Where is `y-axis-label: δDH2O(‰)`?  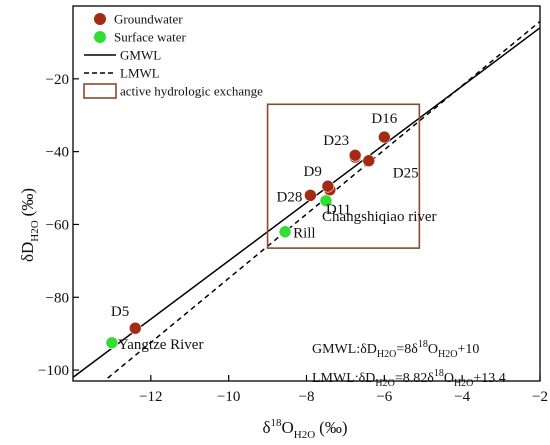
y-axis-label: δDH2O(‰) is located at coordinates (29, 225).